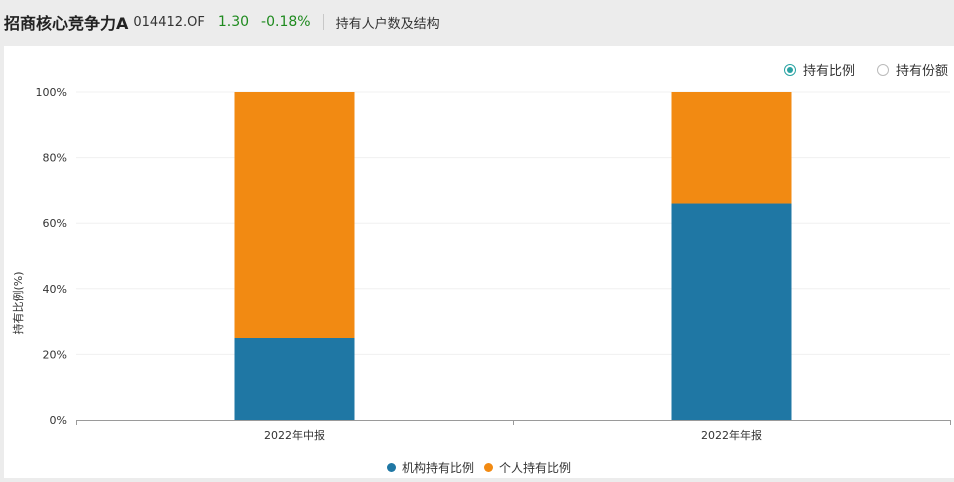  I want to click on legend-label-individual: 个人持有比例, so click(535, 468).